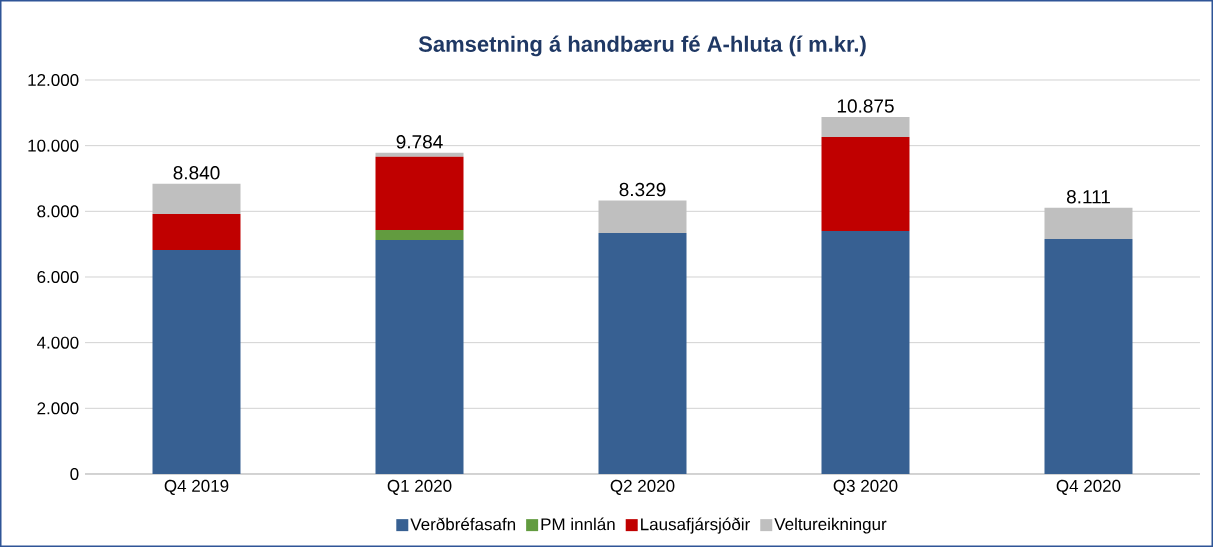 This screenshot has height=547, width=1213. What do you see at coordinates (53, 80) in the screenshot?
I see `y-tick-label: 12.000` at bounding box center [53, 80].